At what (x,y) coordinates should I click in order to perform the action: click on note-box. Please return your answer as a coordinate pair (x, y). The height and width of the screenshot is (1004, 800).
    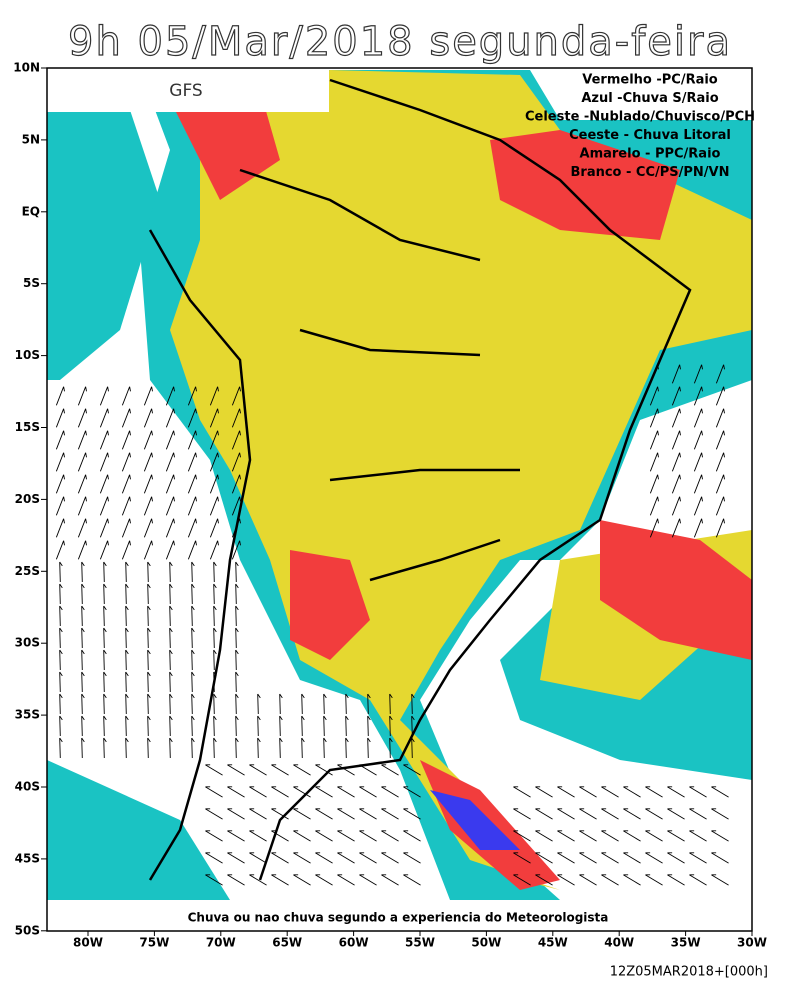
    Looking at the image, I should click on (399, 917).